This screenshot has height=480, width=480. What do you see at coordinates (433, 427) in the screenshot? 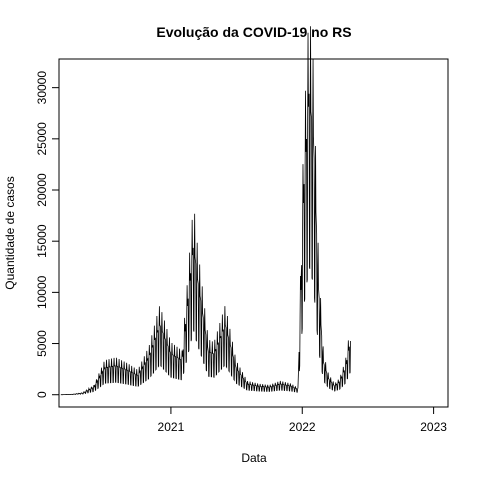
I see `x-tick-label: 2023` at bounding box center [433, 427].